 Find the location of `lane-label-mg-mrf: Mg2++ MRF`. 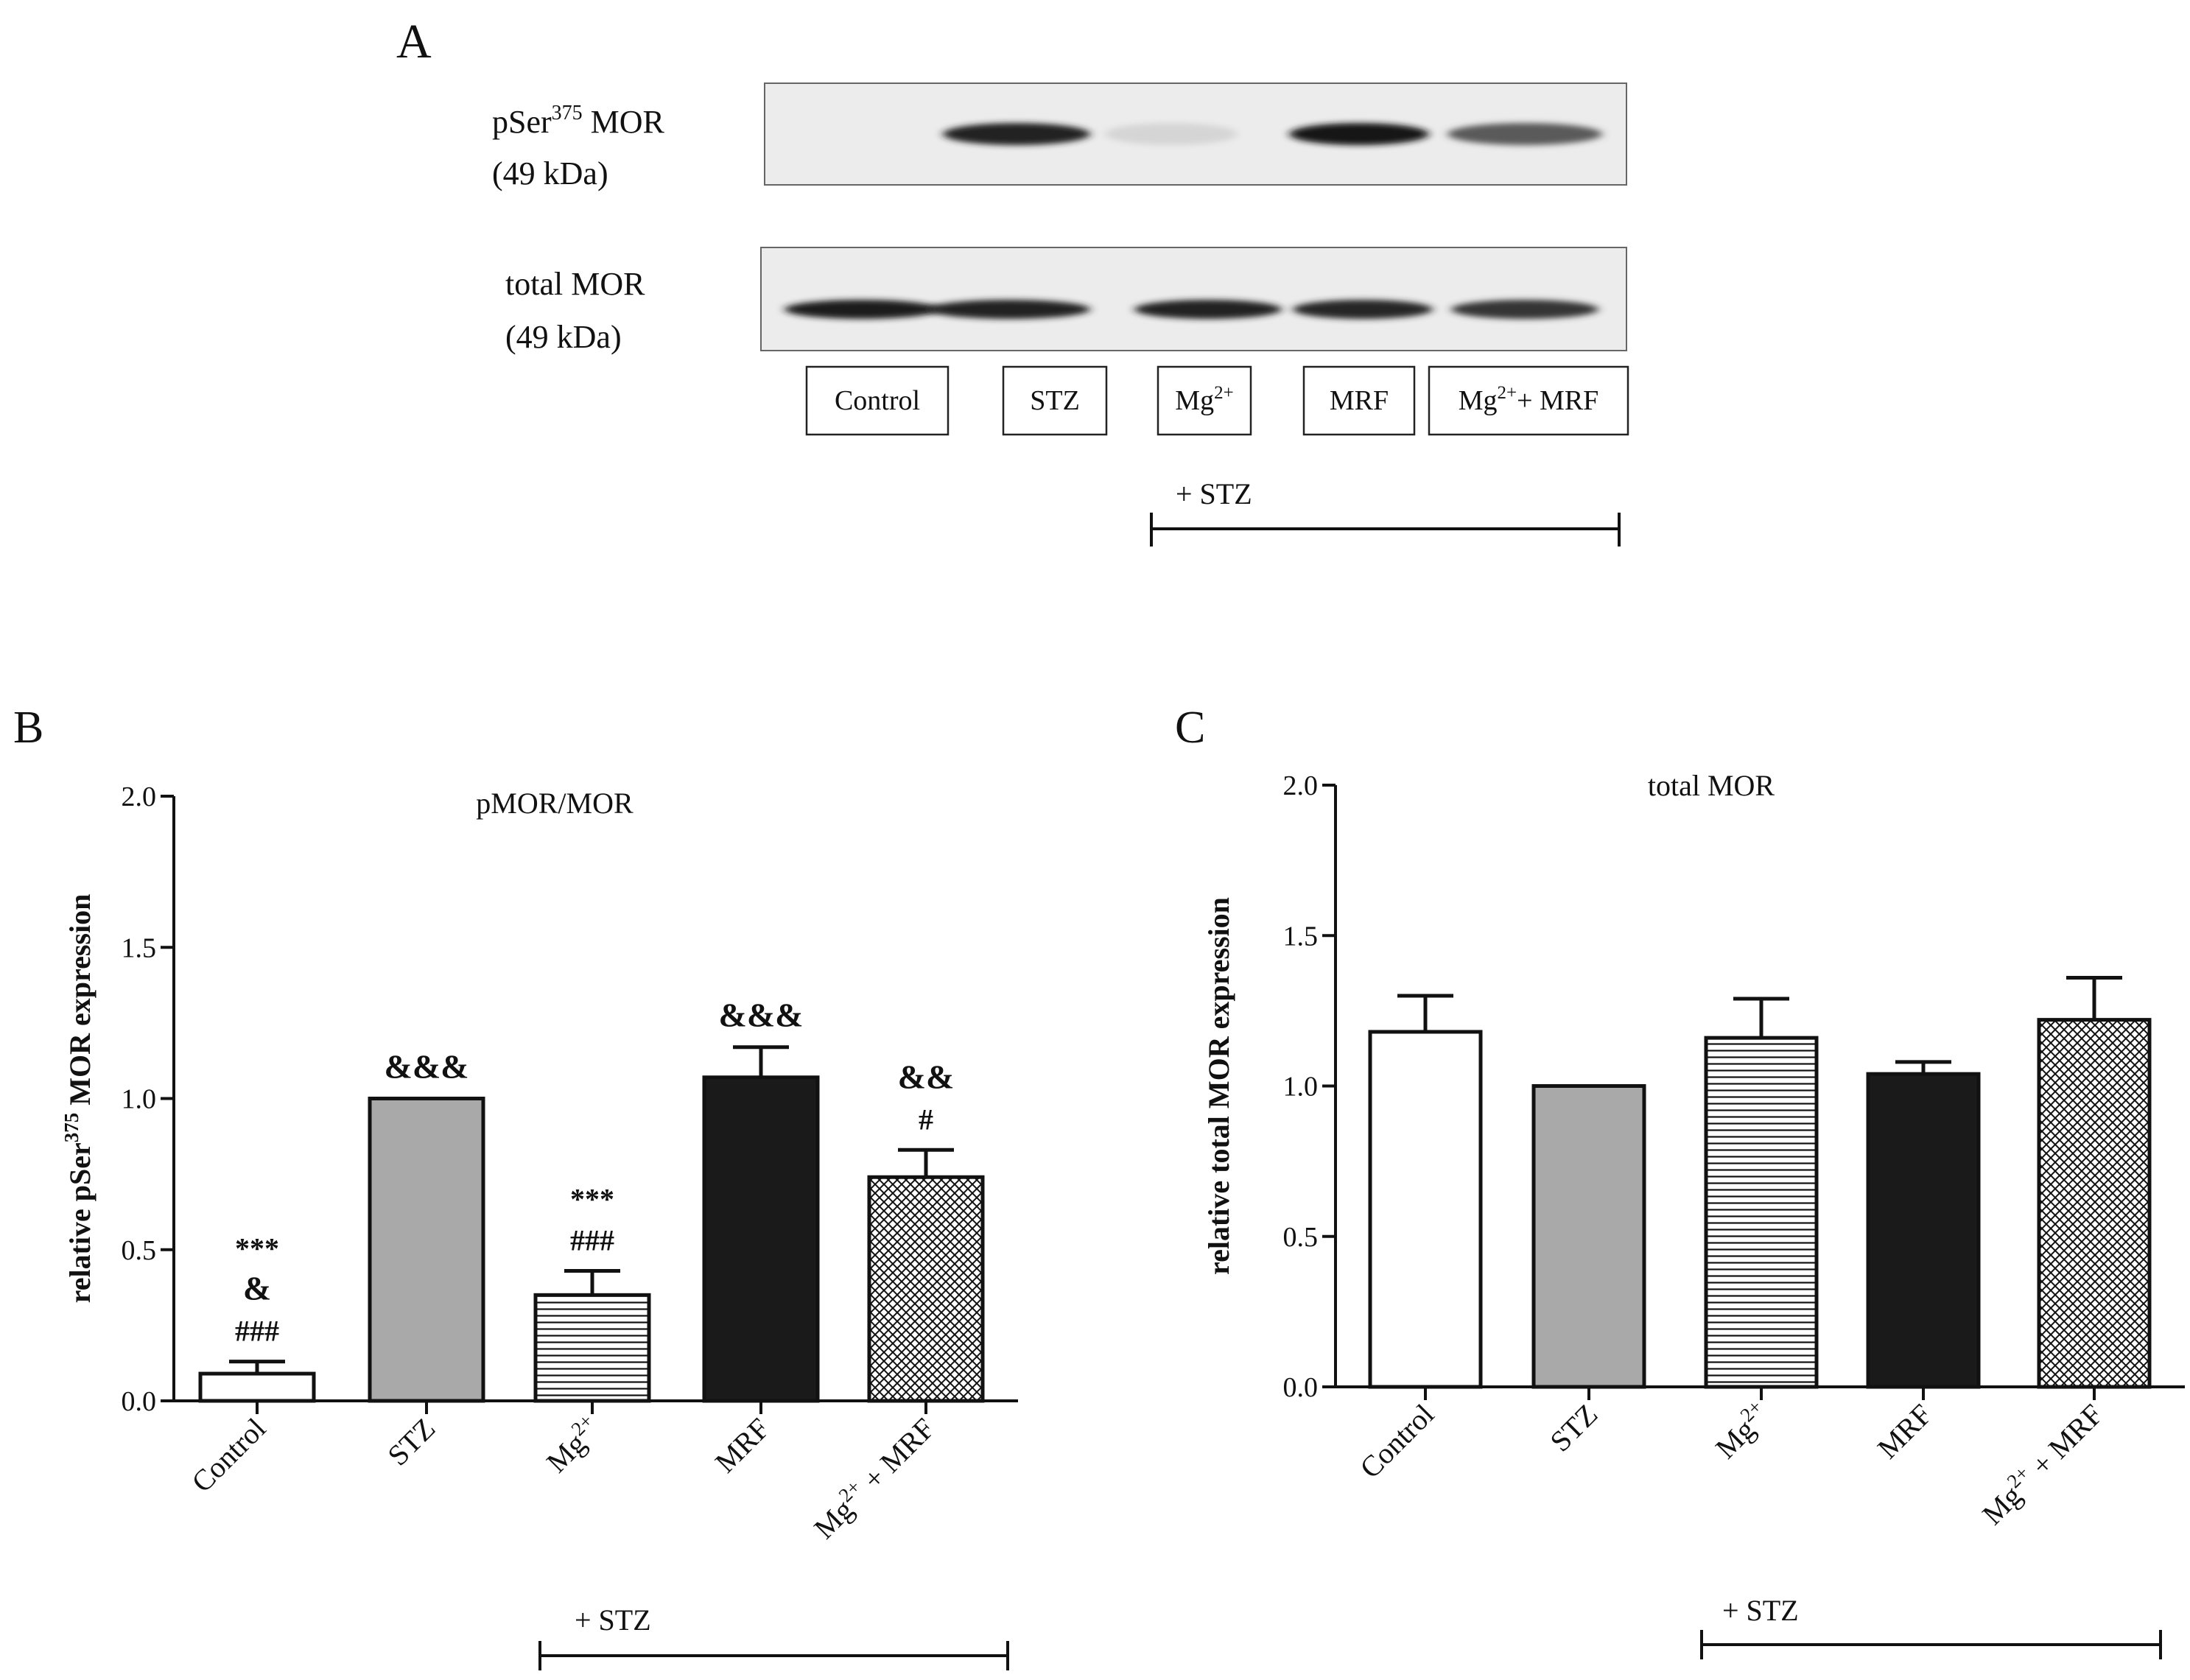

lane-label-mg-mrf: Mg2++ MRF is located at coordinates (1529, 400).